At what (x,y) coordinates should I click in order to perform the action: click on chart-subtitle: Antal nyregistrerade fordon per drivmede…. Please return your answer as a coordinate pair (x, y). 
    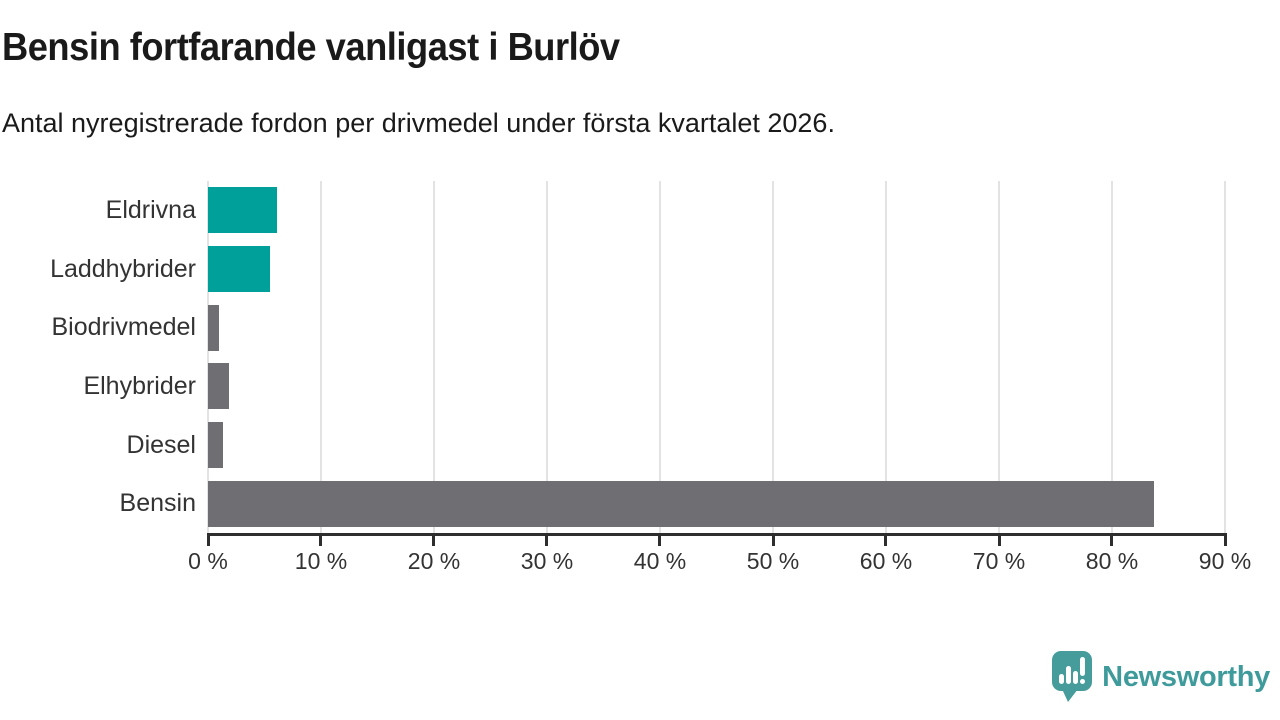
    Looking at the image, I should click on (418, 123).